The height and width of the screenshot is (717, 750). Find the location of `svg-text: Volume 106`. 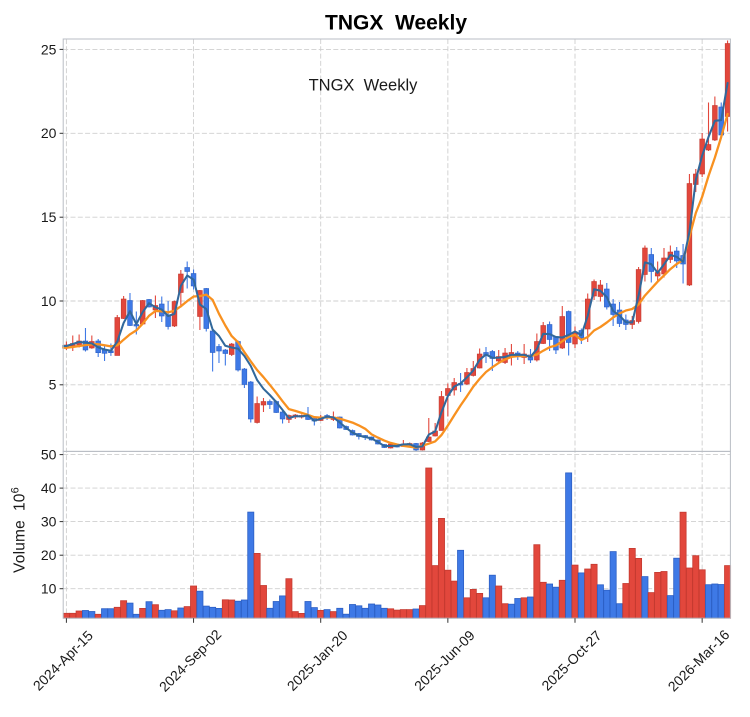

svg-text: Volume 106 is located at coordinates (19, 530).